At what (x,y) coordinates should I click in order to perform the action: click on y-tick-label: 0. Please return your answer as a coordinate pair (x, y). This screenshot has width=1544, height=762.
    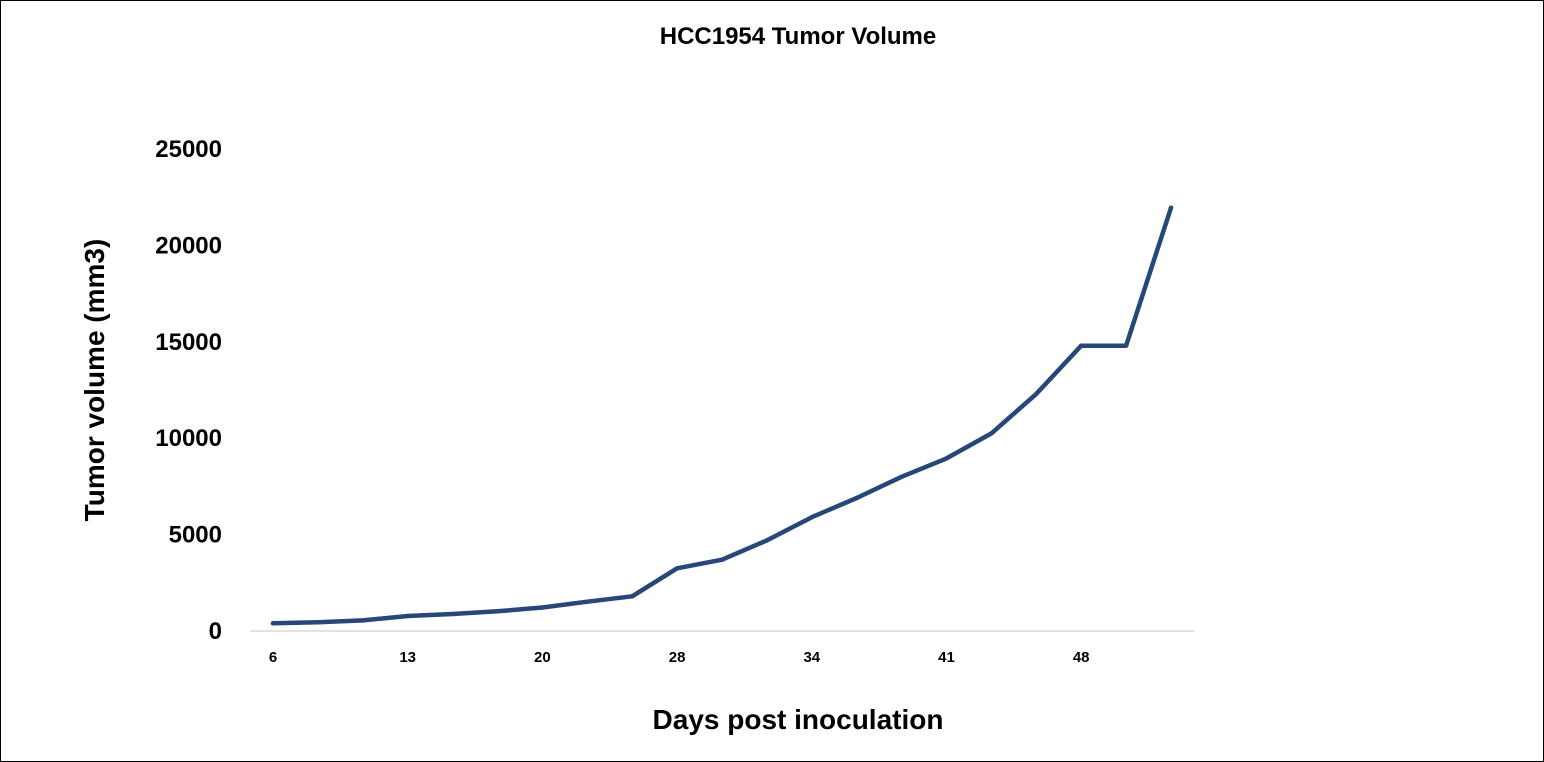
    Looking at the image, I should click on (215, 631).